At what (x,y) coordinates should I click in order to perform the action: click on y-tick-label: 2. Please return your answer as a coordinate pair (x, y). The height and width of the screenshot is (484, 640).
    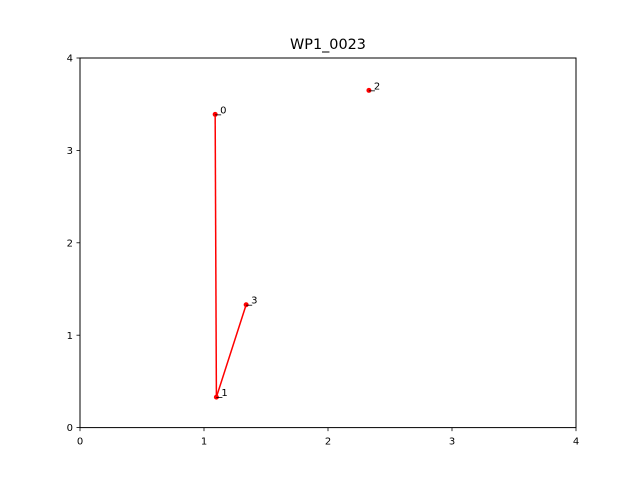
    Looking at the image, I should click on (70, 243).